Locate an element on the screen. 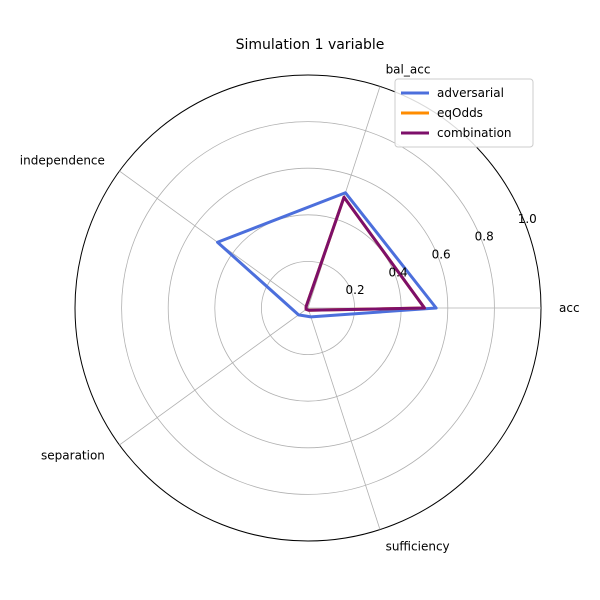 The width and height of the screenshot is (600, 600). radial-tick-labels: 0.2 0.4 0.6 0.8 1.0 is located at coordinates (441, 254).